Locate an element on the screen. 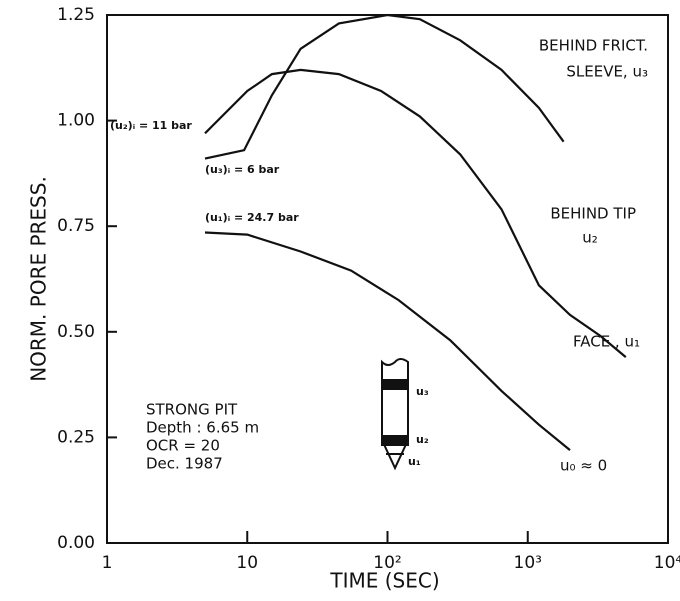 Image resolution: width=680 pixels, height=601 pixels. y-axis-label: NORM. PORE PRESS. is located at coordinates (39, 279).